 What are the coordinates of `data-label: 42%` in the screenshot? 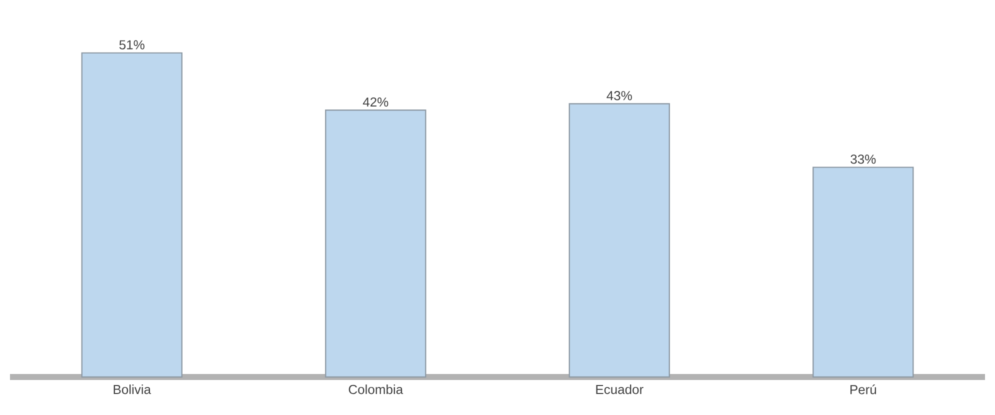 It's located at (375, 102).